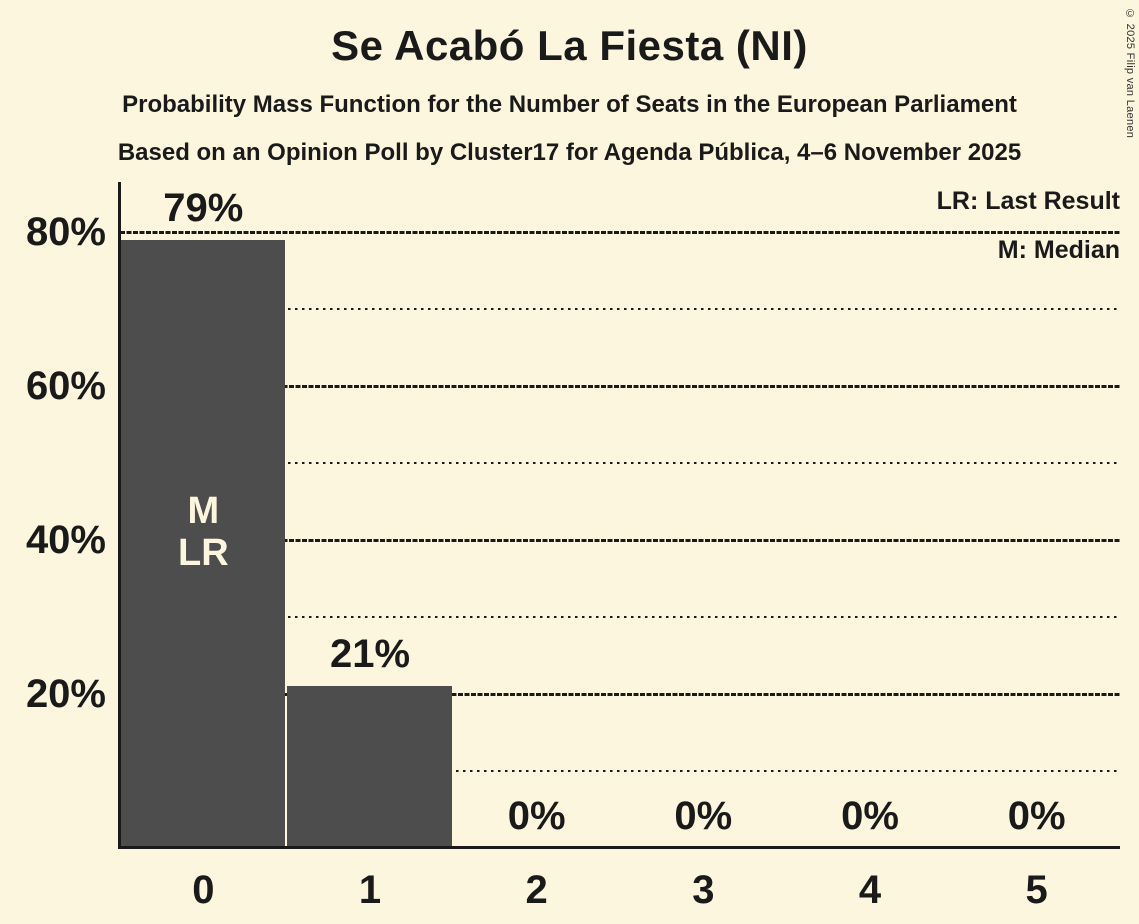 This screenshot has width=1139, height=924. What do you see at coordinates (203, 890) in the screenshot?
I see `x-axis-tick-label-0: 0` at bounding box center [203, 890].